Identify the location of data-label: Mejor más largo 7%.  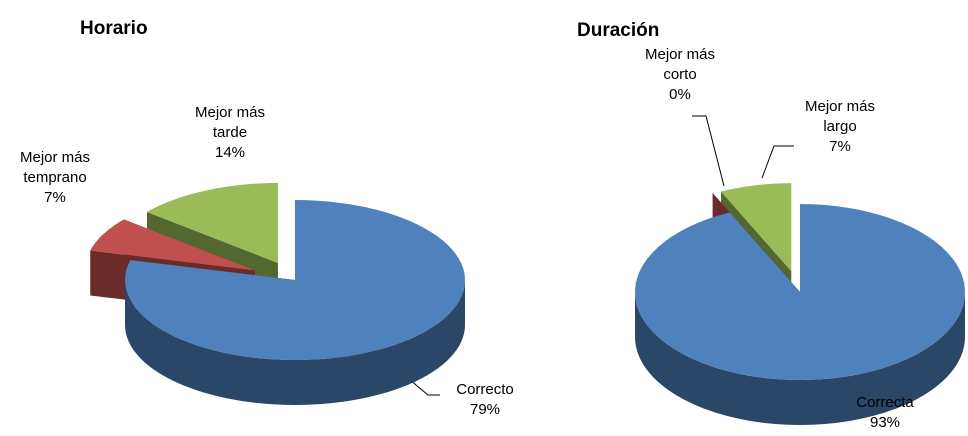
(840, 127).